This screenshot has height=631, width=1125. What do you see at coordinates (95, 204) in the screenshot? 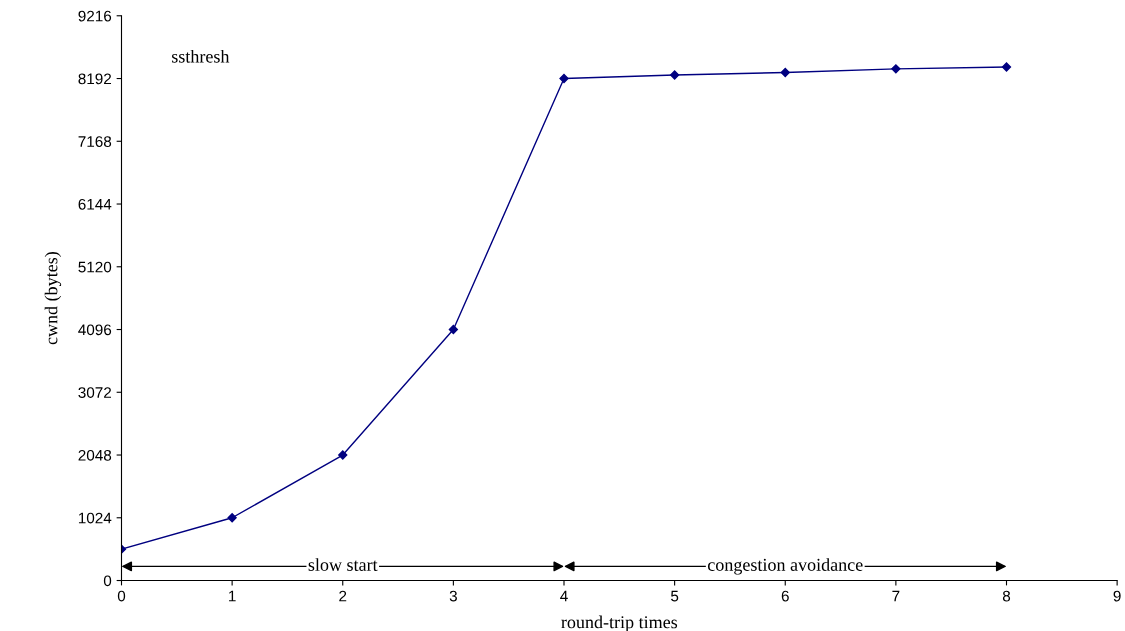
I see `y-tick-label: 6144` at bounding box center [95, 204].